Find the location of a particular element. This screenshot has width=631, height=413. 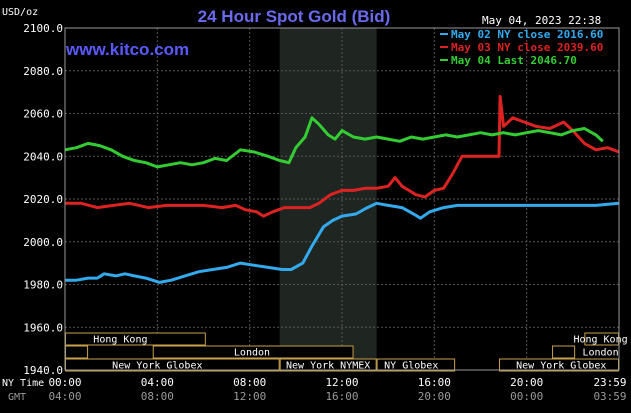

x-tick-ny-label: 12:00 is located at coordinates (341, 382).